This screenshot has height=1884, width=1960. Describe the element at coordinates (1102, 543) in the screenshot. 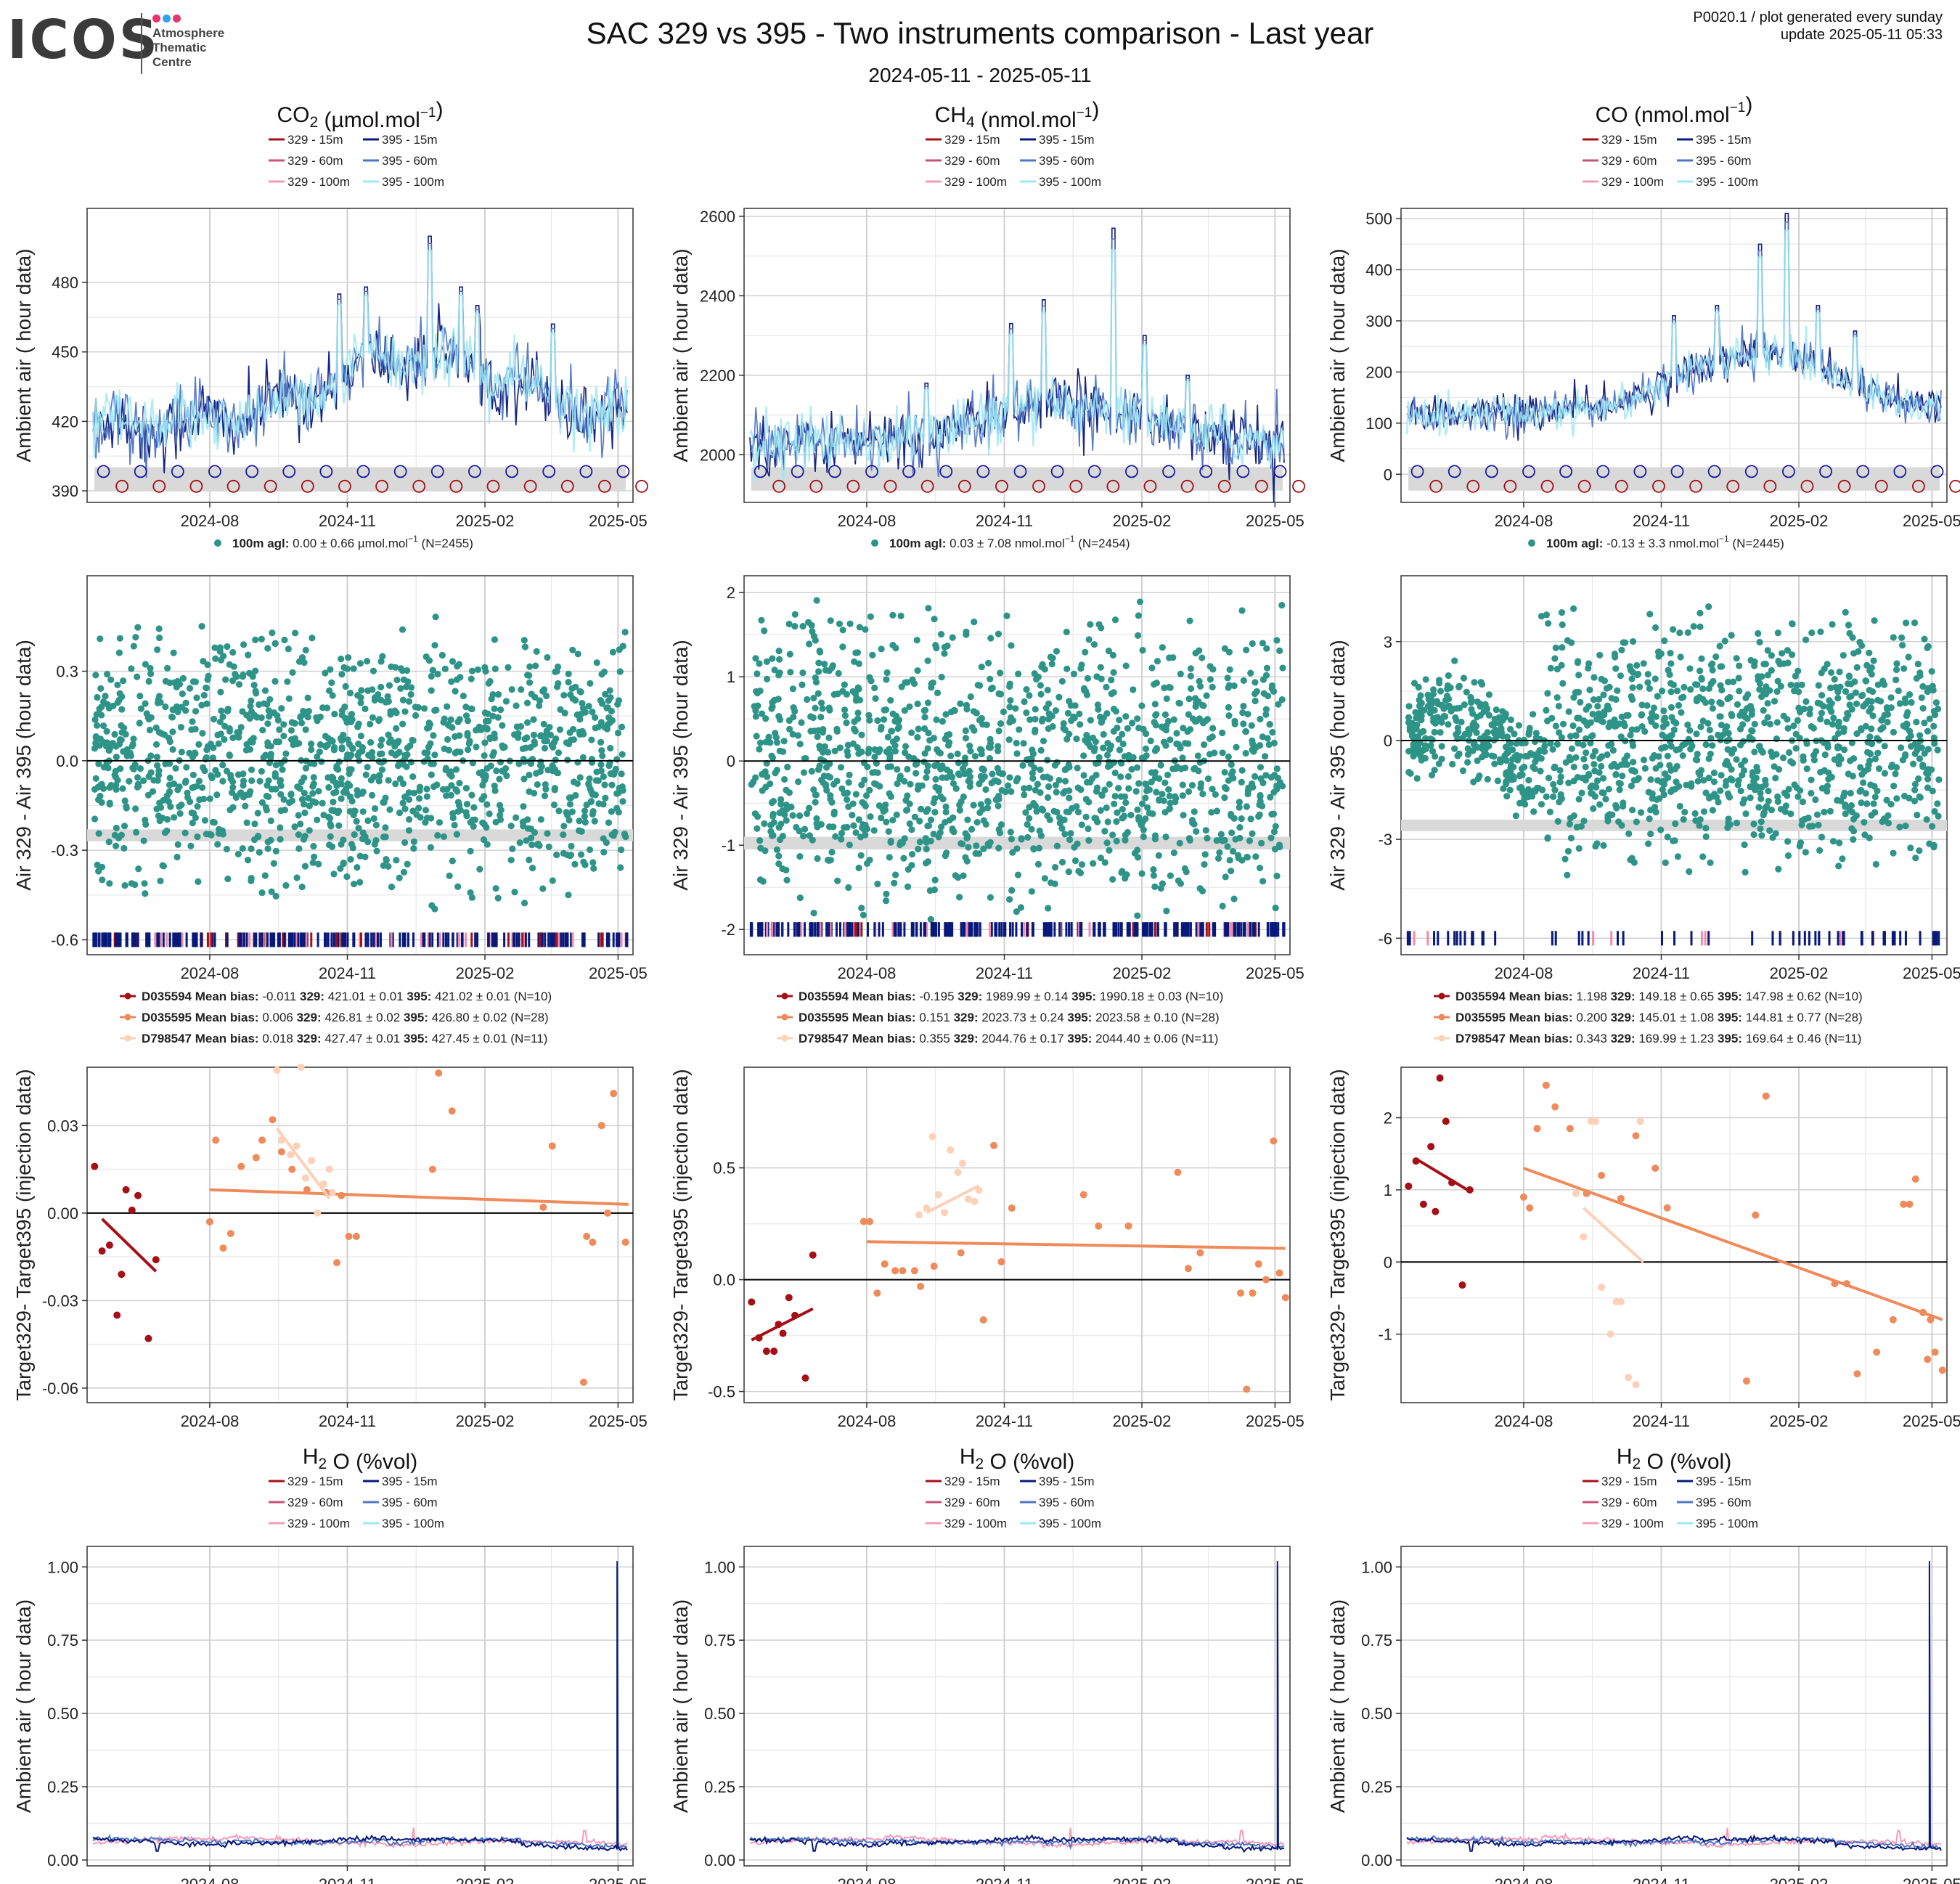

I see `legend-count: (N=2454)` at that location.